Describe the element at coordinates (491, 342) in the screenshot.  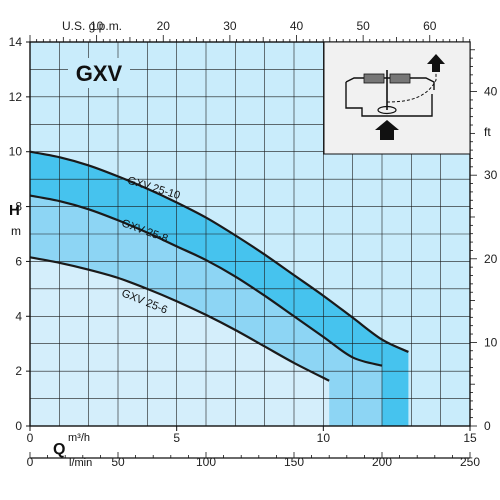
I see `right-axis-tick-label: 10` at that location.